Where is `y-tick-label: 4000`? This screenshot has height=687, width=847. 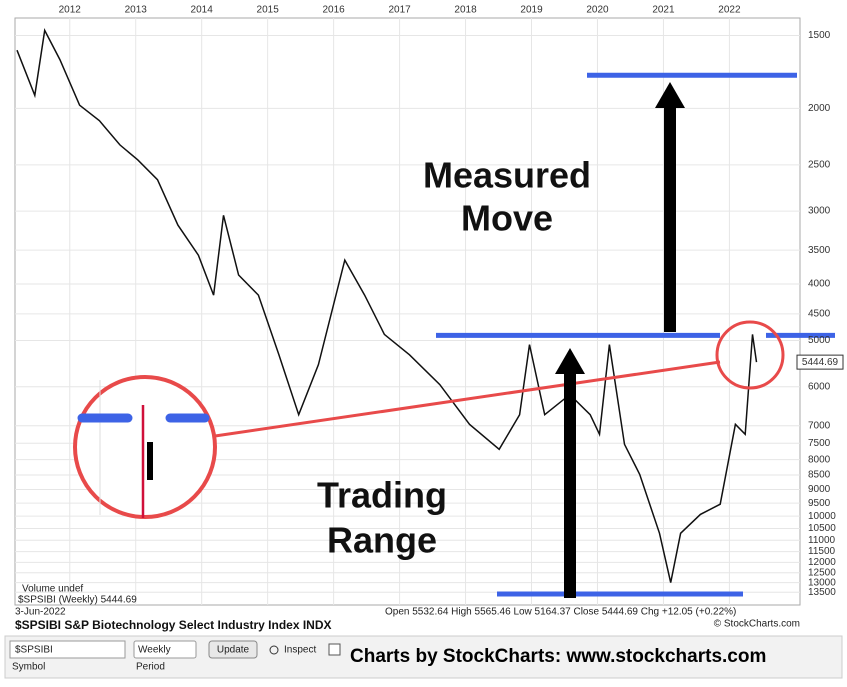
y-tick-label: 4000 is located at coordinates (819, 284).